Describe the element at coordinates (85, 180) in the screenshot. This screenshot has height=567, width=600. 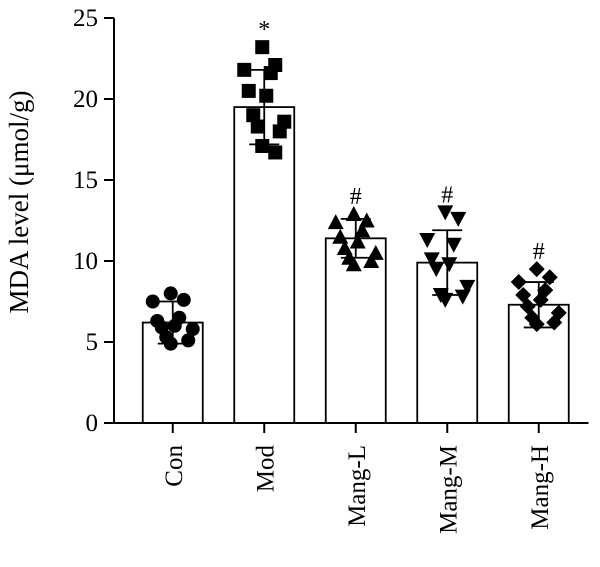
I see `y-tick-label: 15` at that location.